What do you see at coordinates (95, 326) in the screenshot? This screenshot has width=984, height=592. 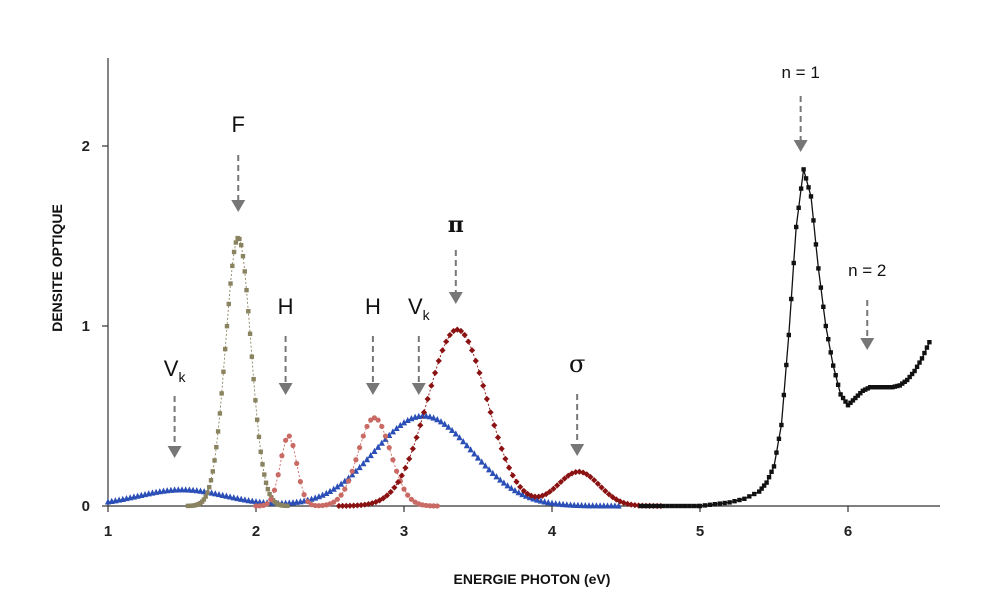 I see `y-ticks: 0 1 2` at bounding box center [95, 326].